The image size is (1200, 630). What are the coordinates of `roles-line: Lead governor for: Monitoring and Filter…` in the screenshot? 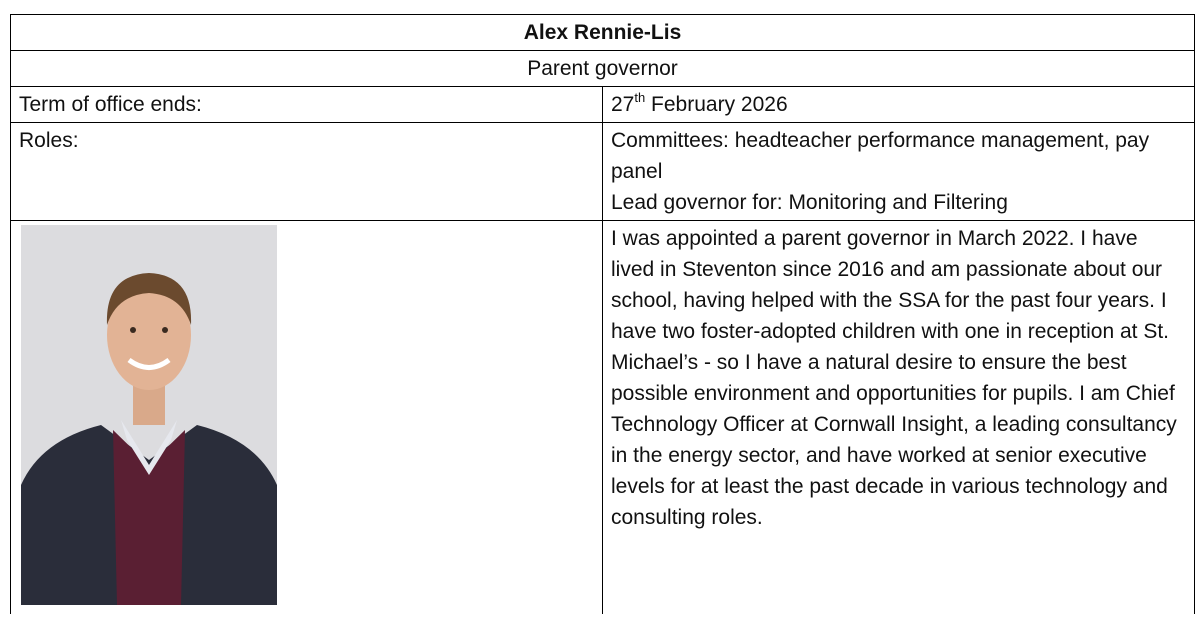 It's located at (809, 202).